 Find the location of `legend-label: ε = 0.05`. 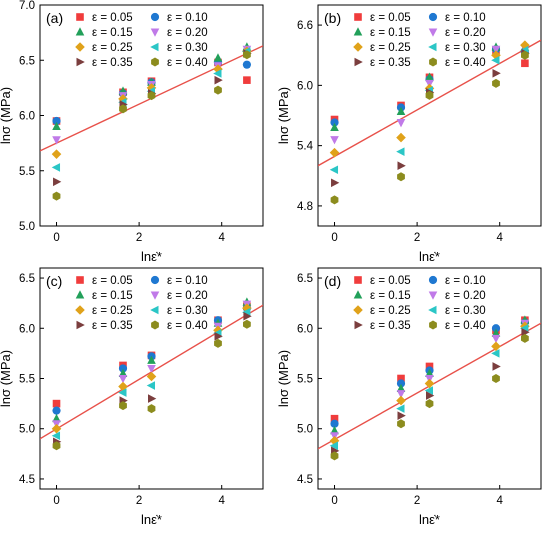

legend-label: ε = 0.05 is located at coordinates (112, 281).